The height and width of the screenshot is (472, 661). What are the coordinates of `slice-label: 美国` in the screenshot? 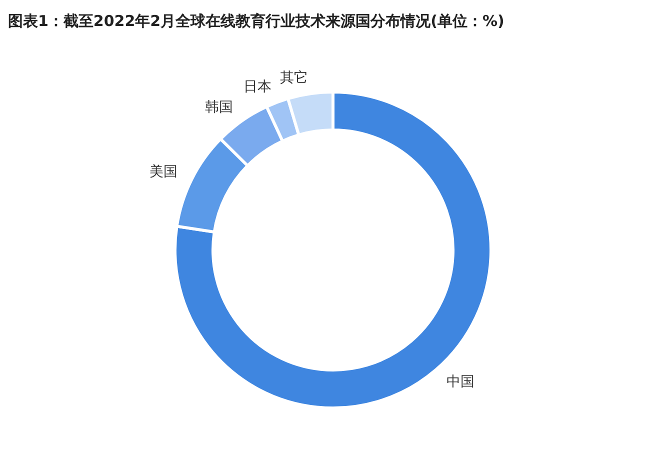 It's located at (163, 172).